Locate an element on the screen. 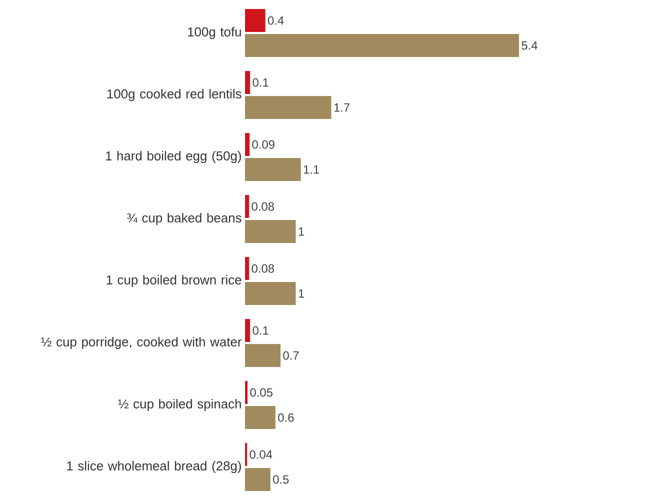 The height and width of the screenshot is (501, 656). y-tick-label: ½ cup boiled spinach is located at coordinates (179, 405).